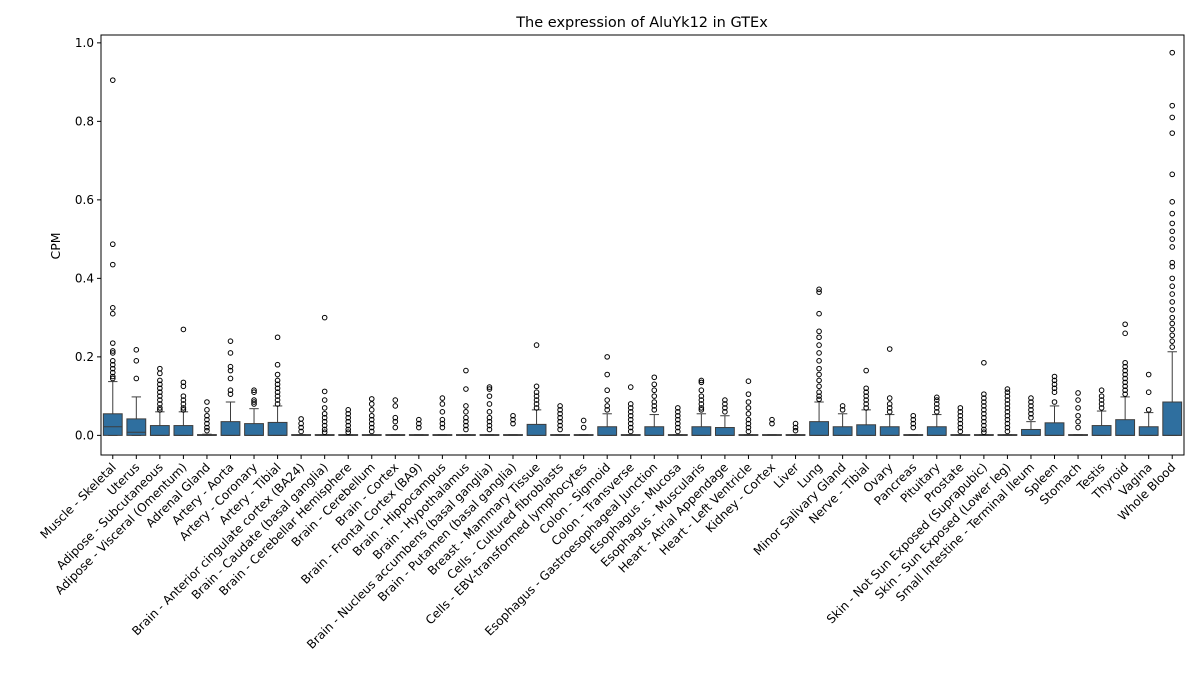 The image size is (1200, 700). Describe the element at coordinates (84, 200) in the screenshot. I see `y-tick-label: 0.6` at that location.